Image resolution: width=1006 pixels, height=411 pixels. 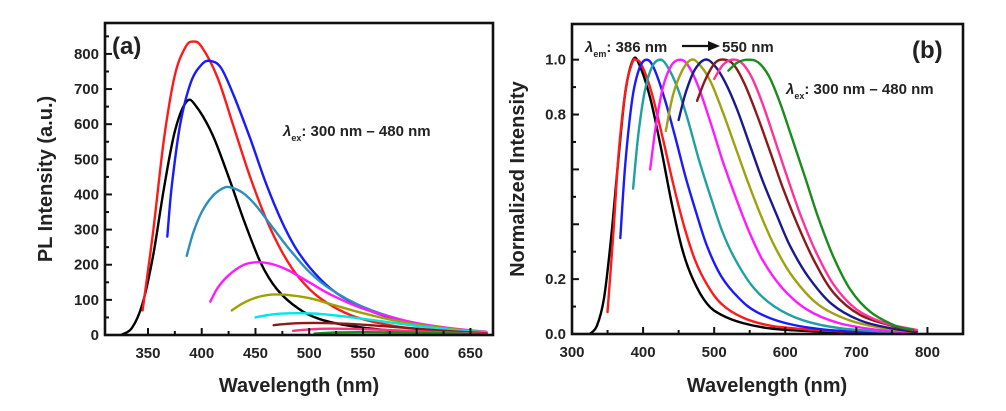 I want to click on panel-a-y-tick-label: 200, so click(x=86, y=265).